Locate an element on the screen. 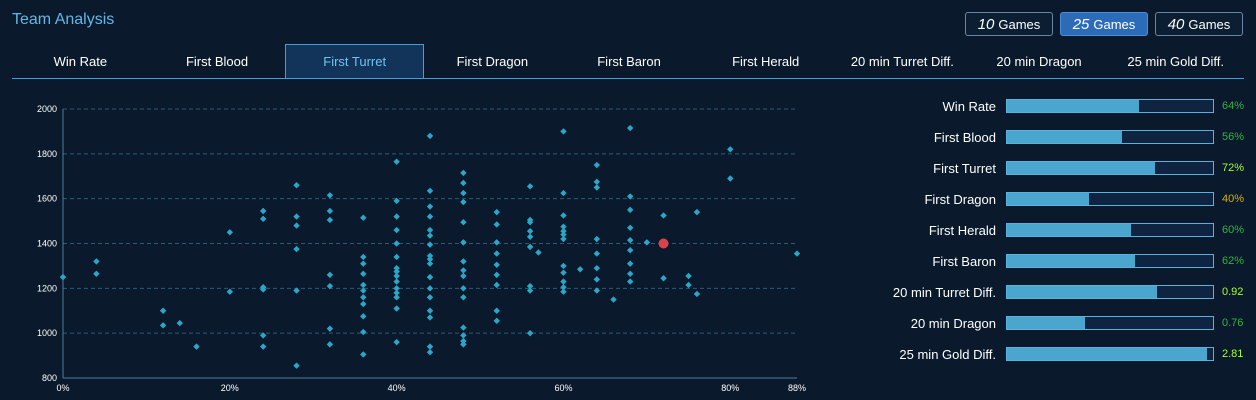  games-10-button: 10 Games is located at coordinates (1009, 24).